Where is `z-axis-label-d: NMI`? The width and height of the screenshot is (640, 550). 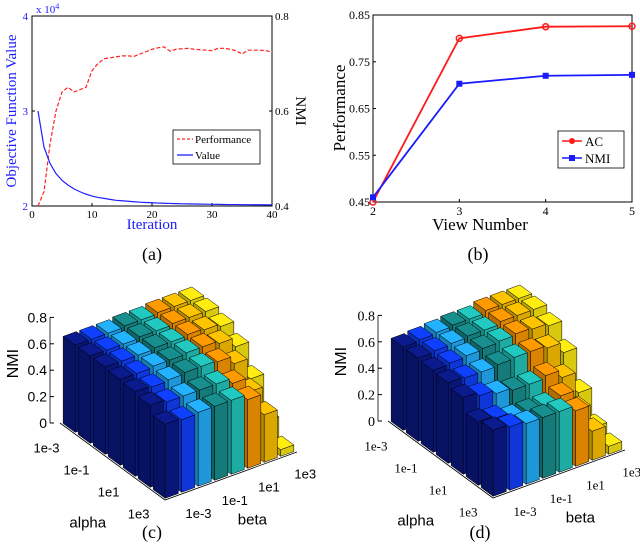
z-axis-label-d: NMI is located at coordinates (341, 361).